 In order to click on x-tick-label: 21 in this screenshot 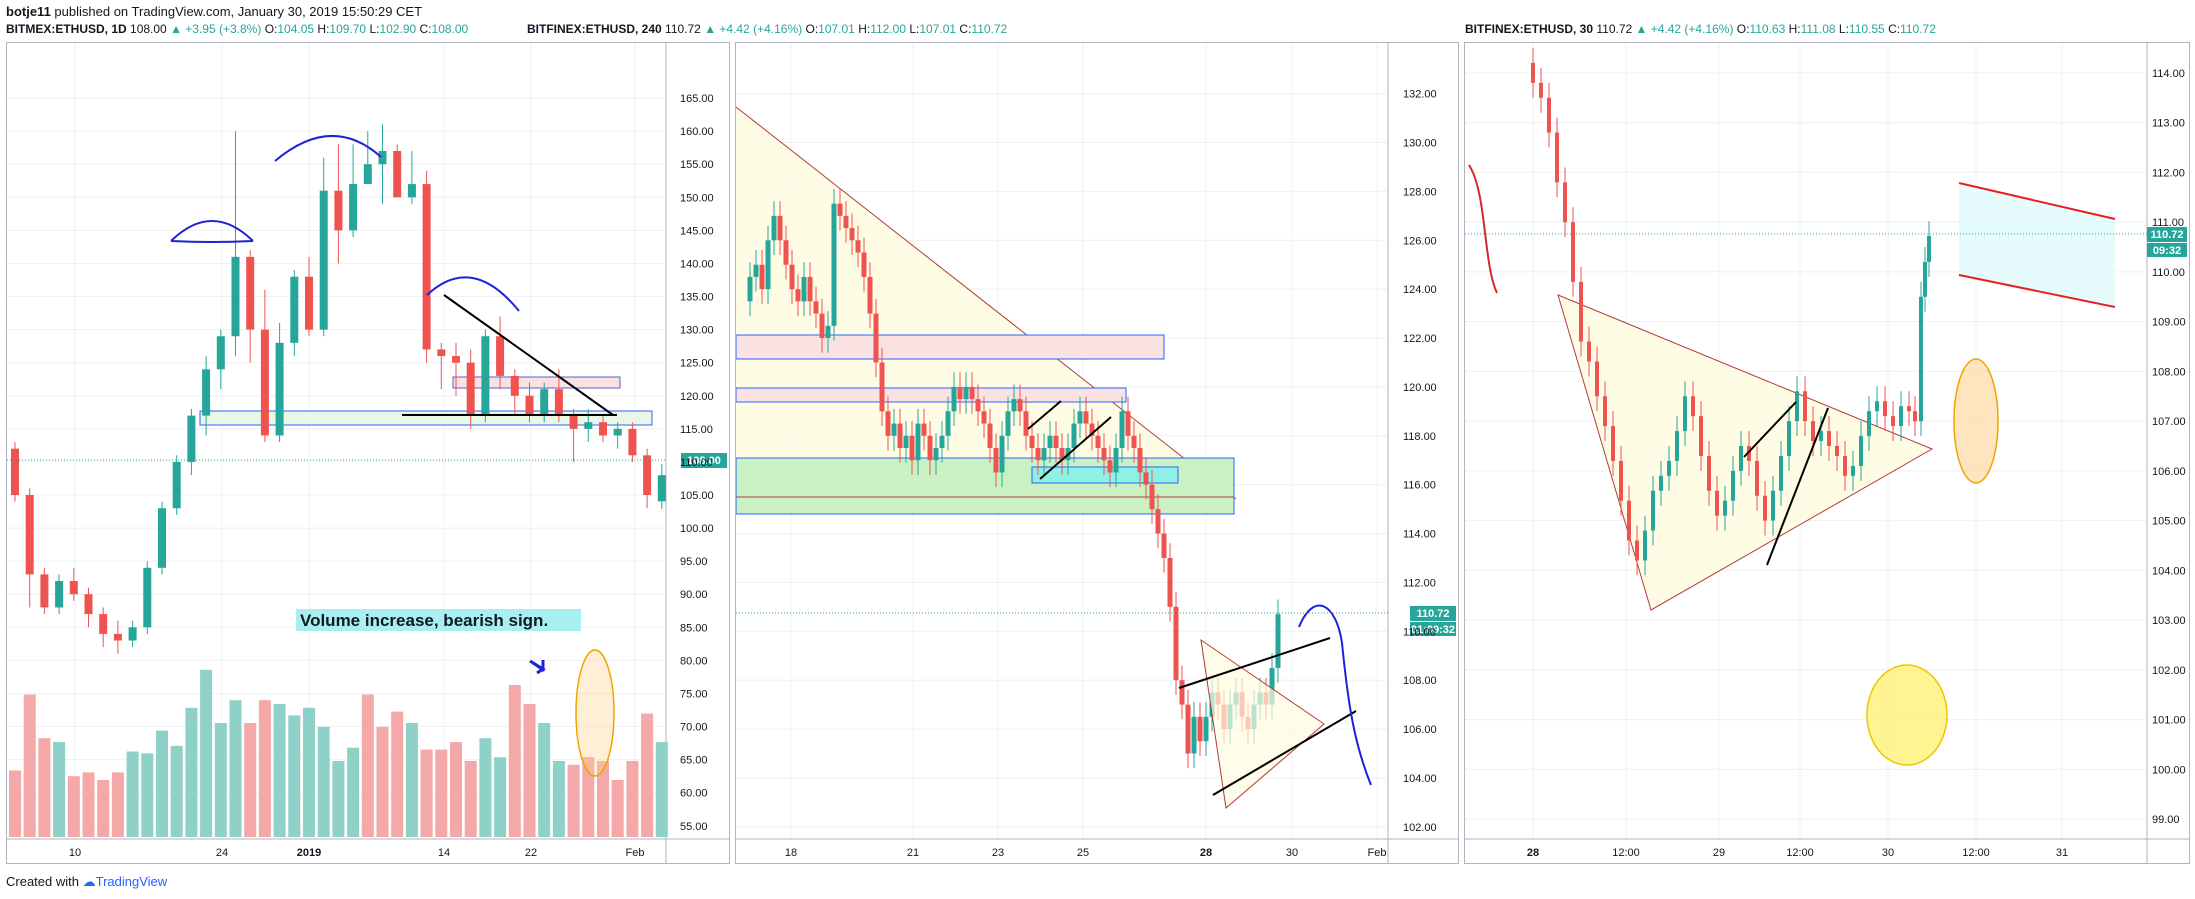, I will do `click(913, 853)`.